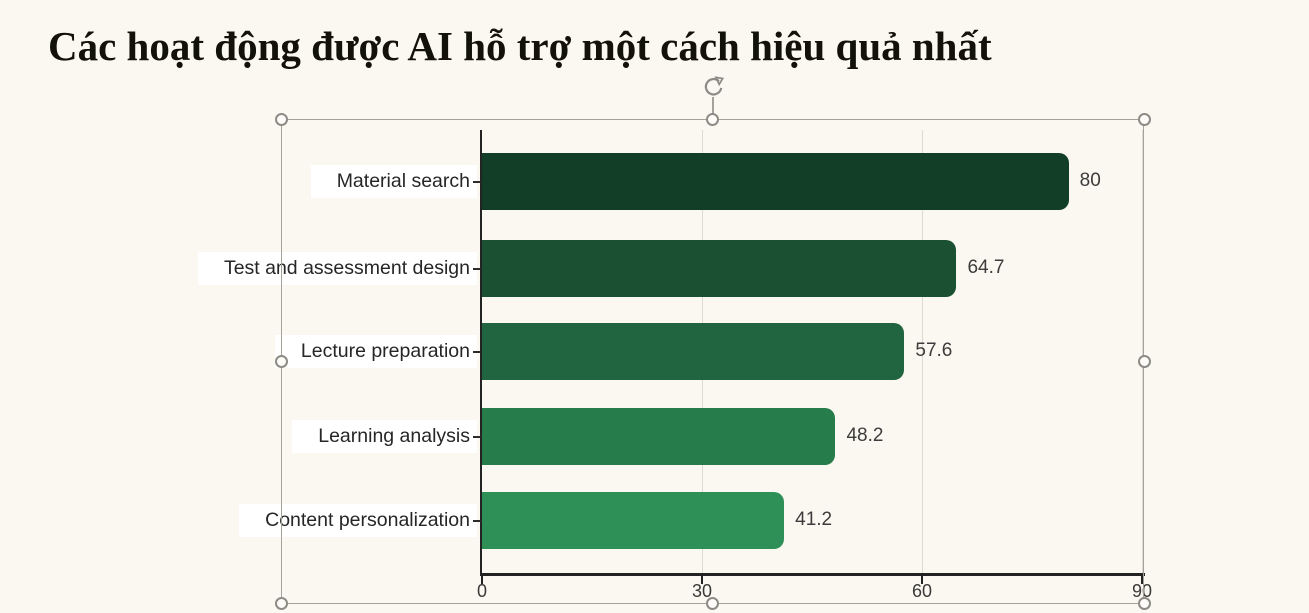 Image resolution: width=1309 pixels, height=613 pixels. I want to click on value-label: 41.2, so click(814, 519).